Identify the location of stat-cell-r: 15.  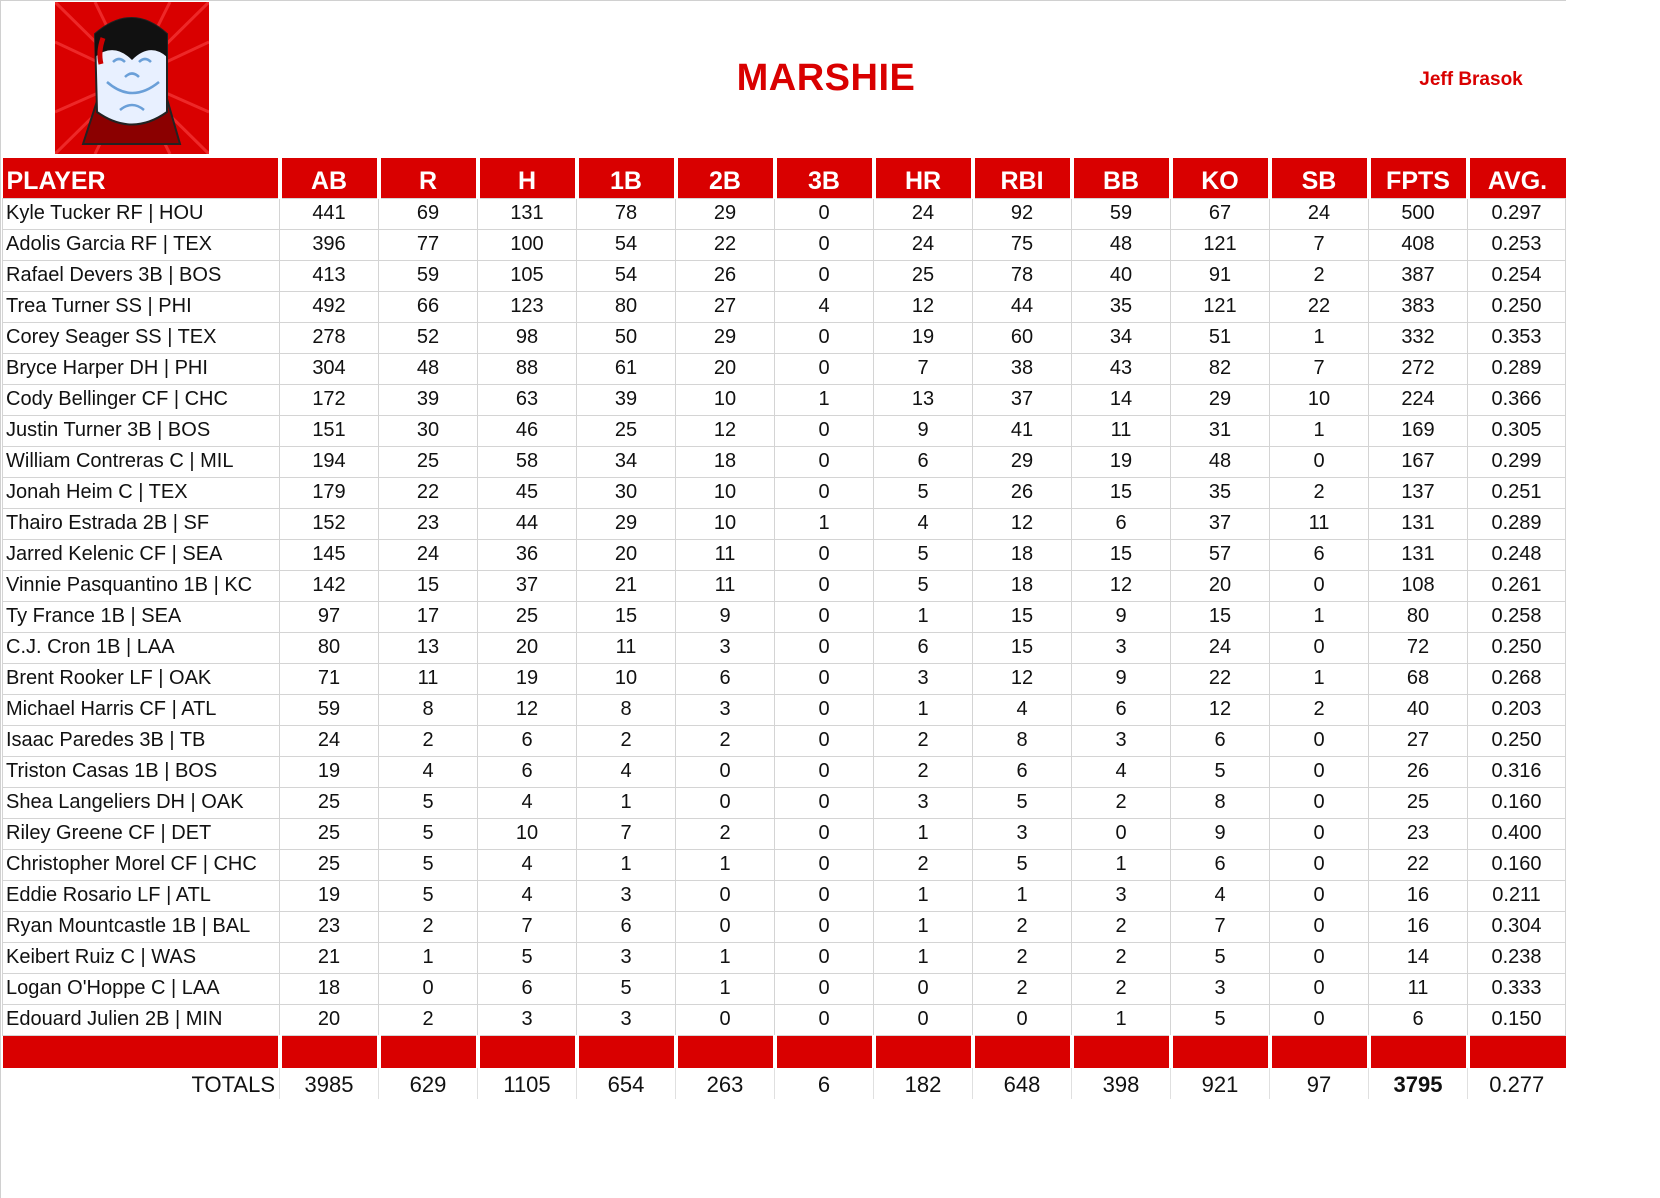
(428, 585).